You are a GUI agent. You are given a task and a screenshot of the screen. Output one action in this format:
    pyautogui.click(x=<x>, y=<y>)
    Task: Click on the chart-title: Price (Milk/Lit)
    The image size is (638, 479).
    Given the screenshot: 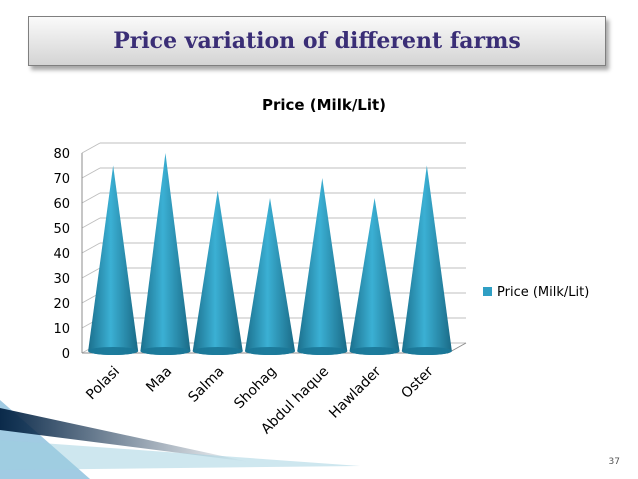 What is the action you would take?
    pyautogui.click(x=324, y=105)
    